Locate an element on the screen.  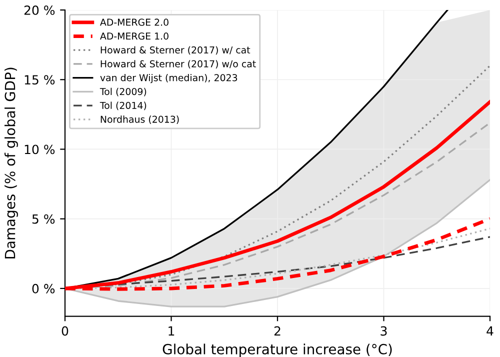
y-axis-title: Damages (% of global GDP) is located at coordinates (11, 163).